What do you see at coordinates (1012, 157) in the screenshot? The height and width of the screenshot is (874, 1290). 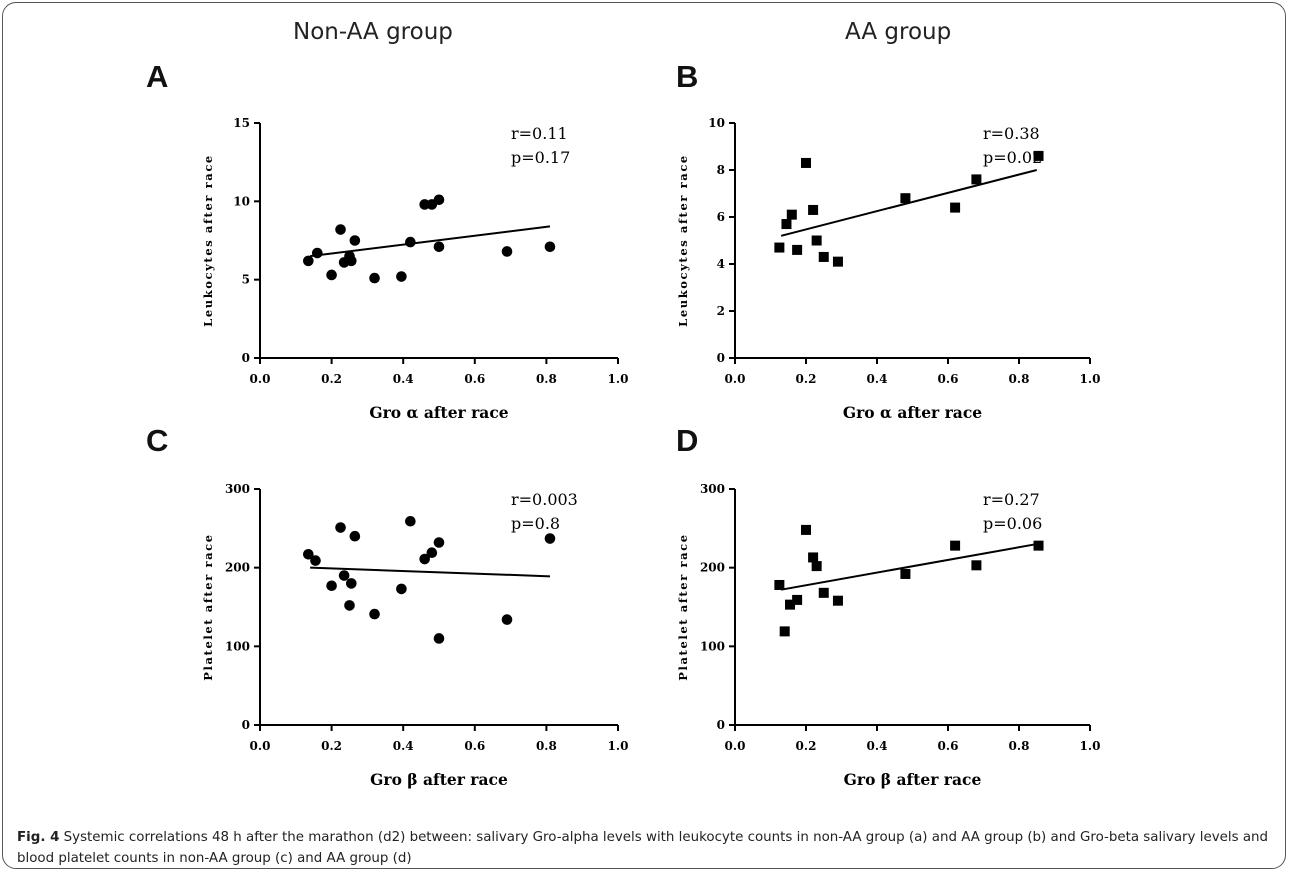 I see `p-value-annotation: p=0.02` at bounding box center [1012, 157].